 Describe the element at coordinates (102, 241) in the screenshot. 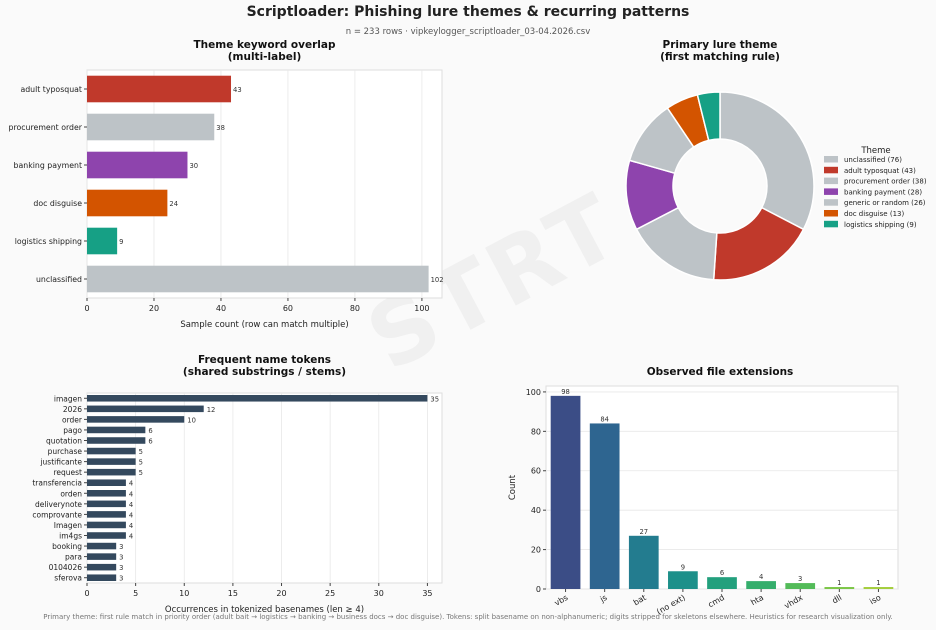

I see `bar-logistics-shipping` at that location.